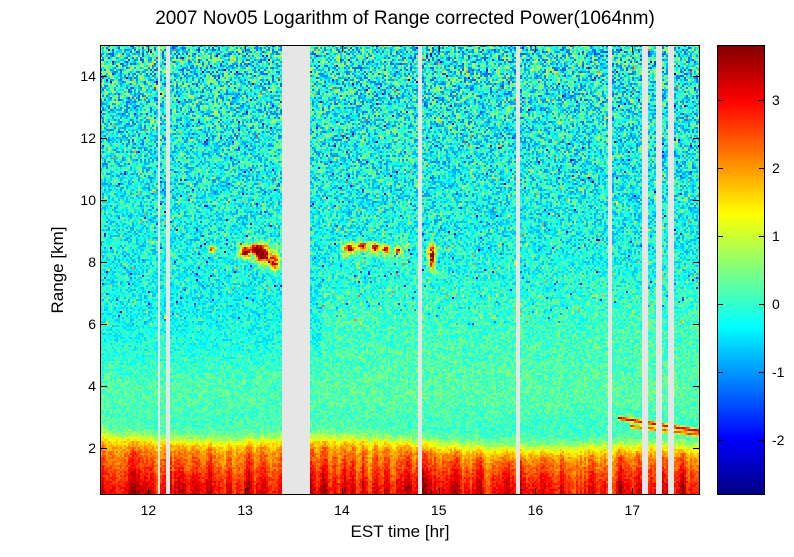  Describe the element at coordinates (88, 138) in the screenshot. I see `y-tick-label: 12` at that location.